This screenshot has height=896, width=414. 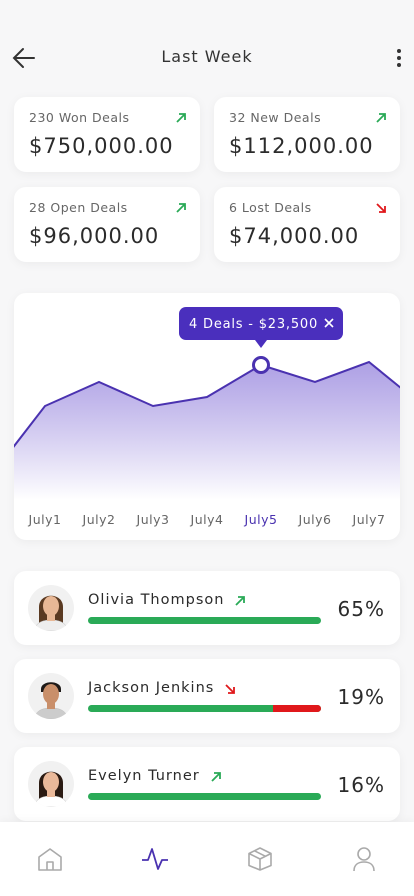 I want to click on x-tick-label: July5, so click(x=261, y=519).